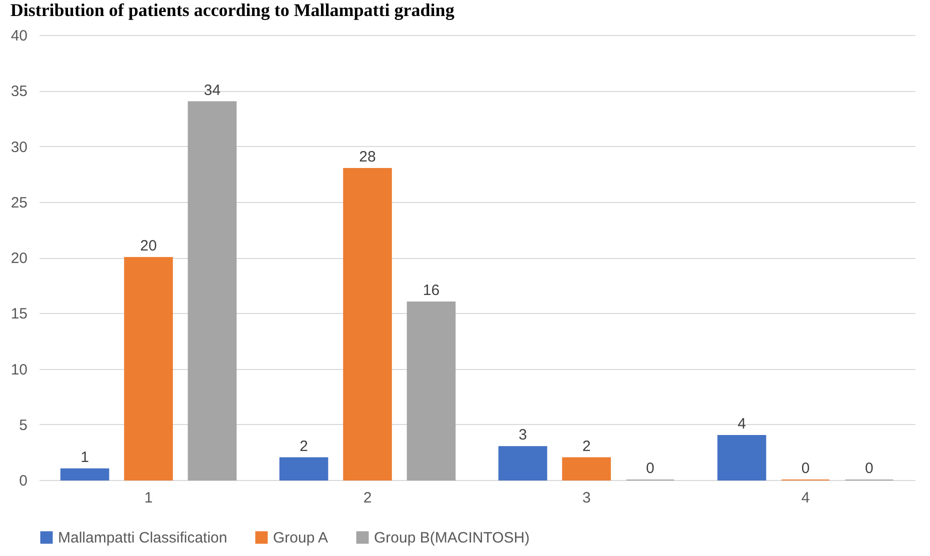 The height and width of the screenshot is (556, 930). I want to click on data-label: 3, so click(522, 435).